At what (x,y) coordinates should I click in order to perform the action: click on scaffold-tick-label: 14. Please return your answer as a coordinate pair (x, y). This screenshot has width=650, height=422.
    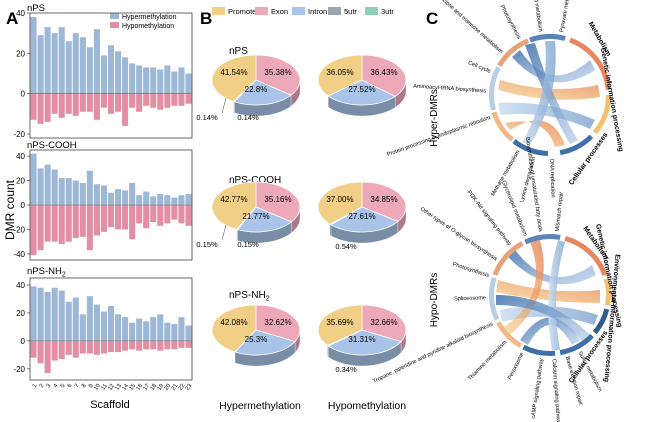
    Looking at the image, I should click on (125, 386).